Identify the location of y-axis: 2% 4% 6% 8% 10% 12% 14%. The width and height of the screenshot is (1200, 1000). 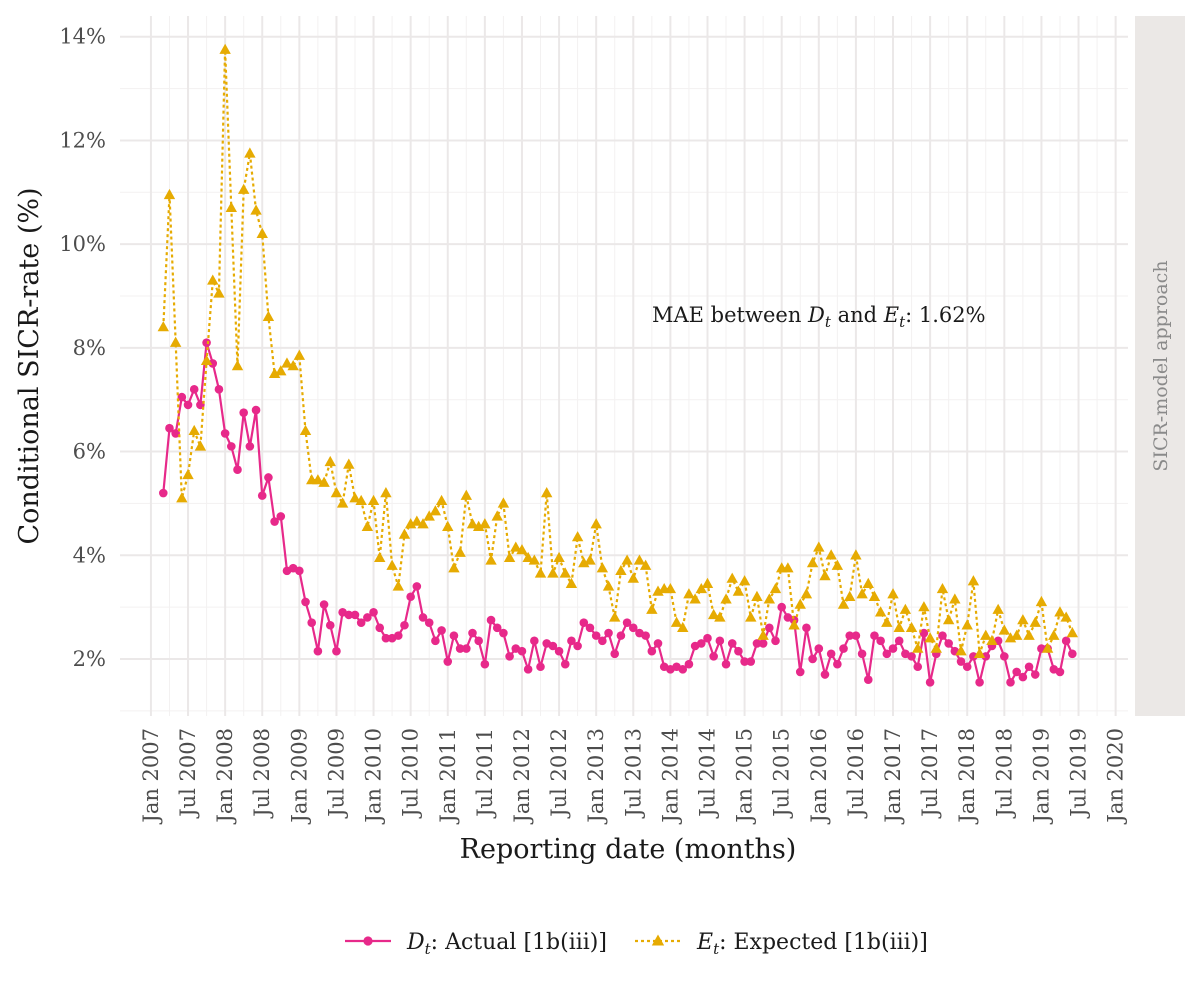
(82, 348).